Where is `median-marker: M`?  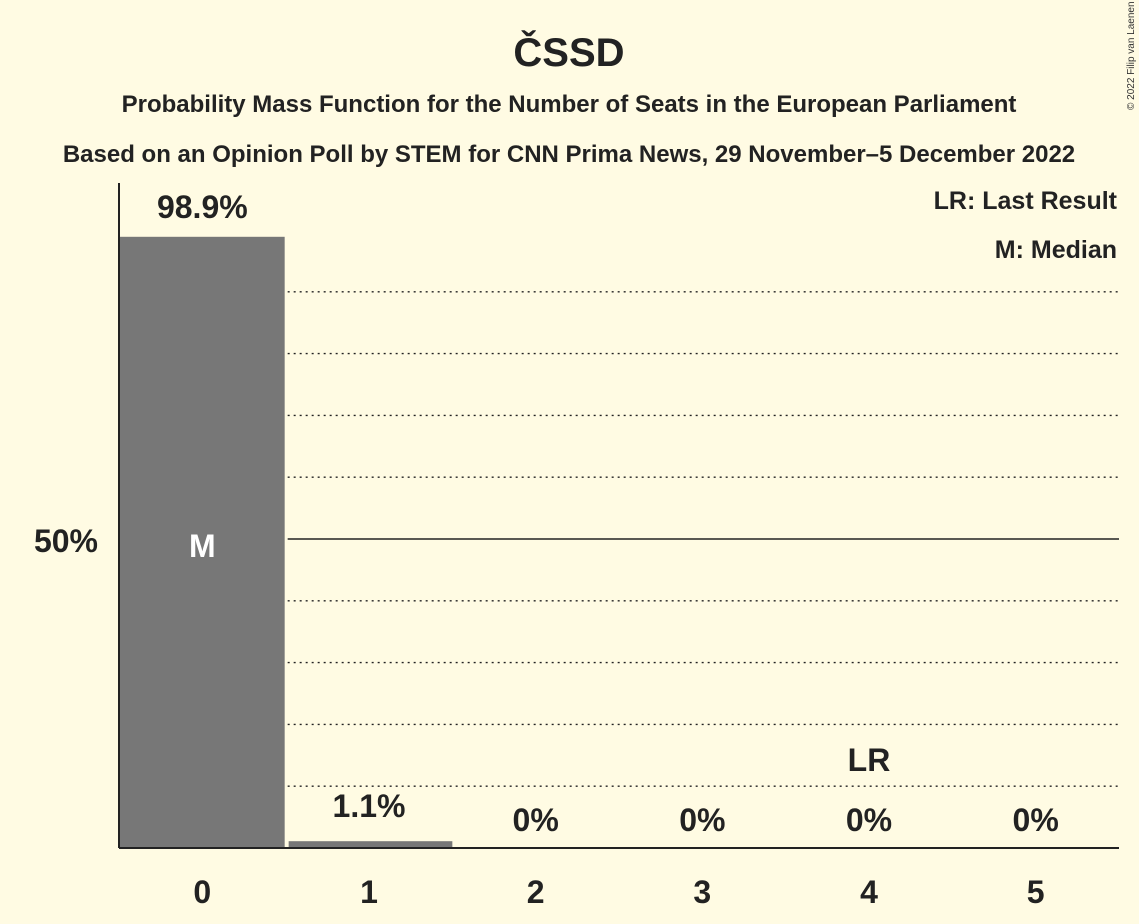
median-marker: M is located at coordinates (202, 546).